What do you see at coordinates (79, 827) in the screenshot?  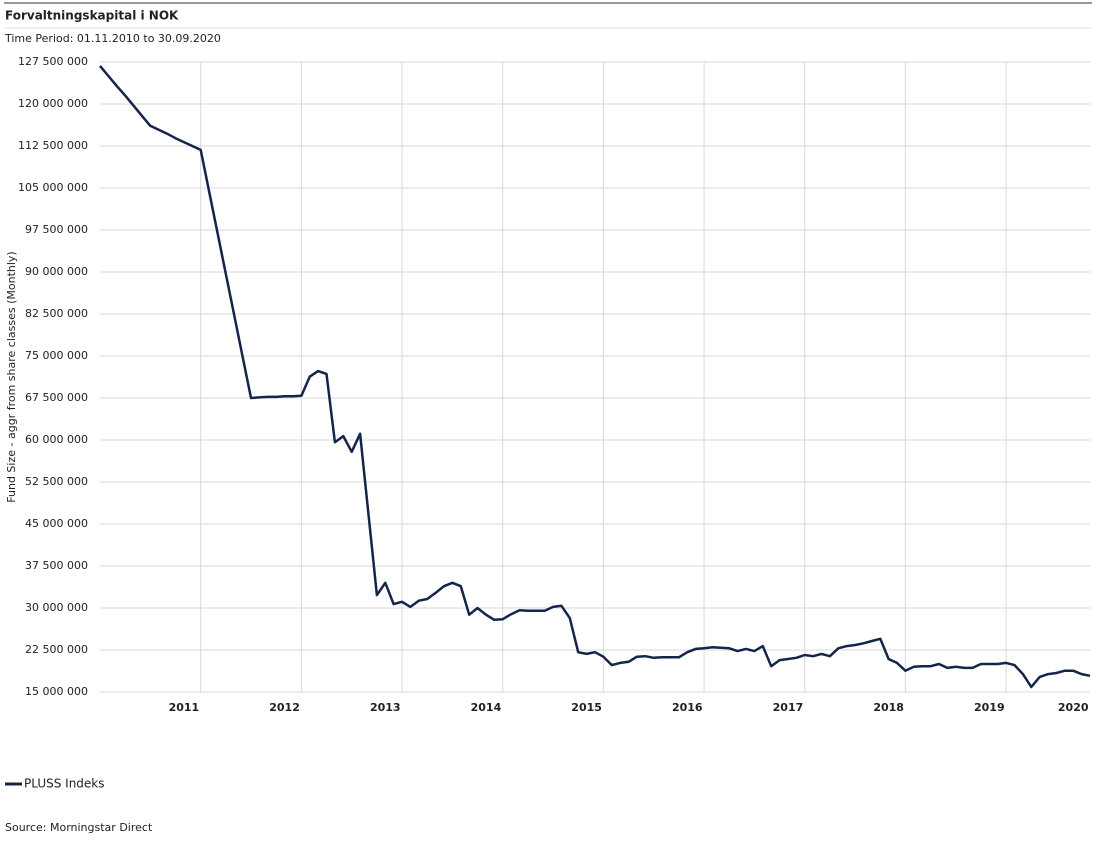 I see `source: Source: Morningstar Direct` at bounding box center [79, 827].